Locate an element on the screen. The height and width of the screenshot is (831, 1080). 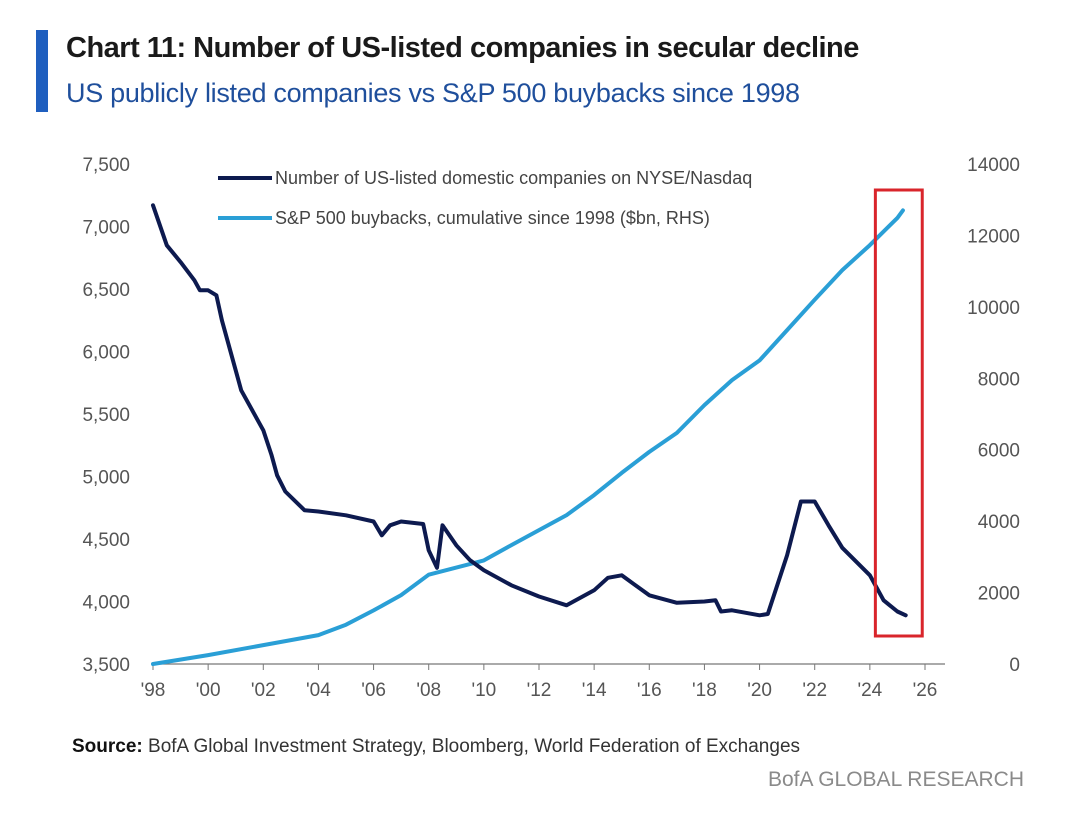
x-tick-label: '08 is located at coordinates (428, 690).